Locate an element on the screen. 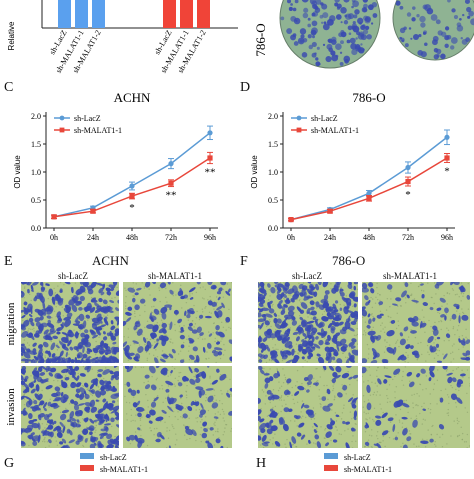 Image resolution: width=474 pixels, height=479 pixels. chart-c-ytick-label-4: 2.0 is located at coordinates (36, 116).